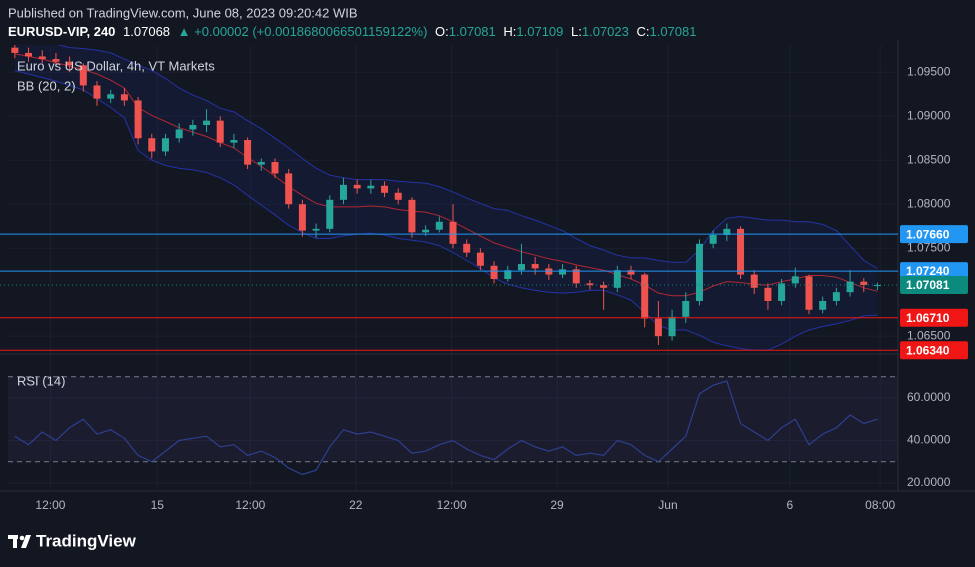 The image size is (975, 567). I want to click on brand-logo, so click(19, 541).